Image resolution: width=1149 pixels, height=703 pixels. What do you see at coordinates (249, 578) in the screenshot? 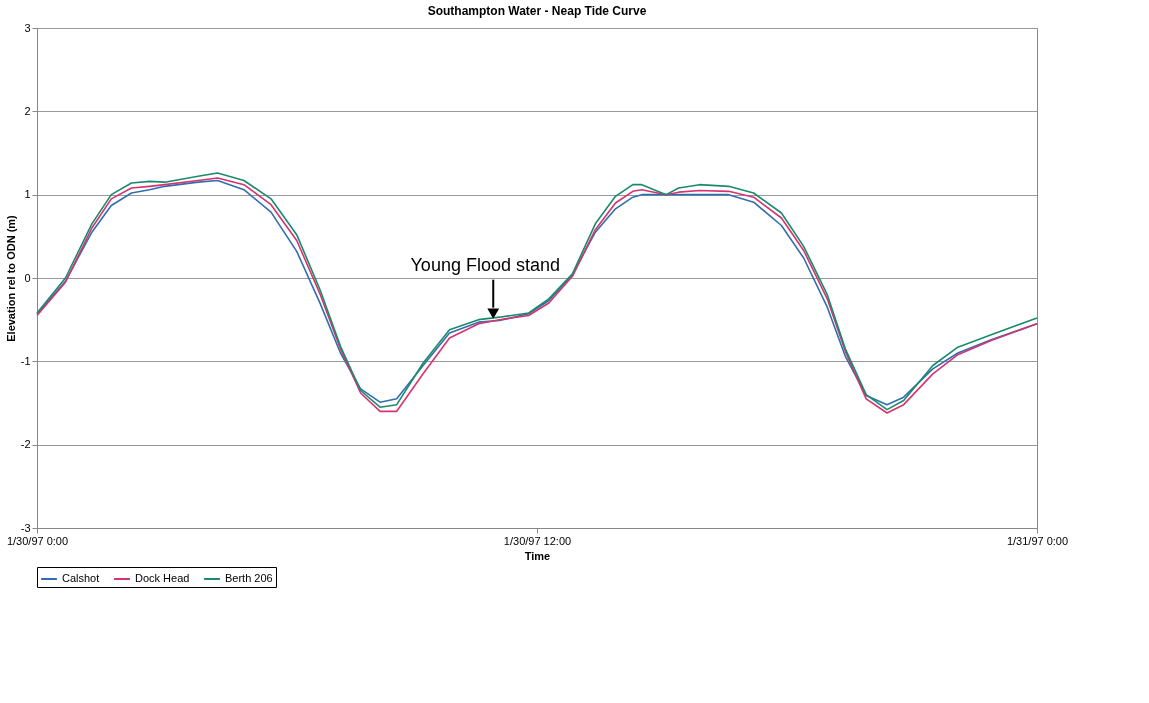
I see `legend-label: Berth 206` at bounding box center [249, 578].